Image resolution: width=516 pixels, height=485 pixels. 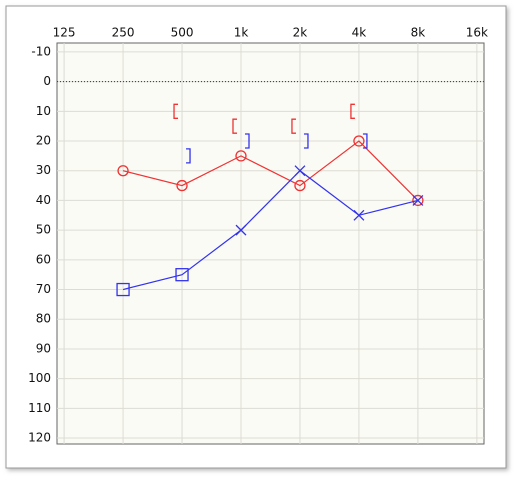 I want to click on x-tick-label: 125, so click(x=64, y=33).